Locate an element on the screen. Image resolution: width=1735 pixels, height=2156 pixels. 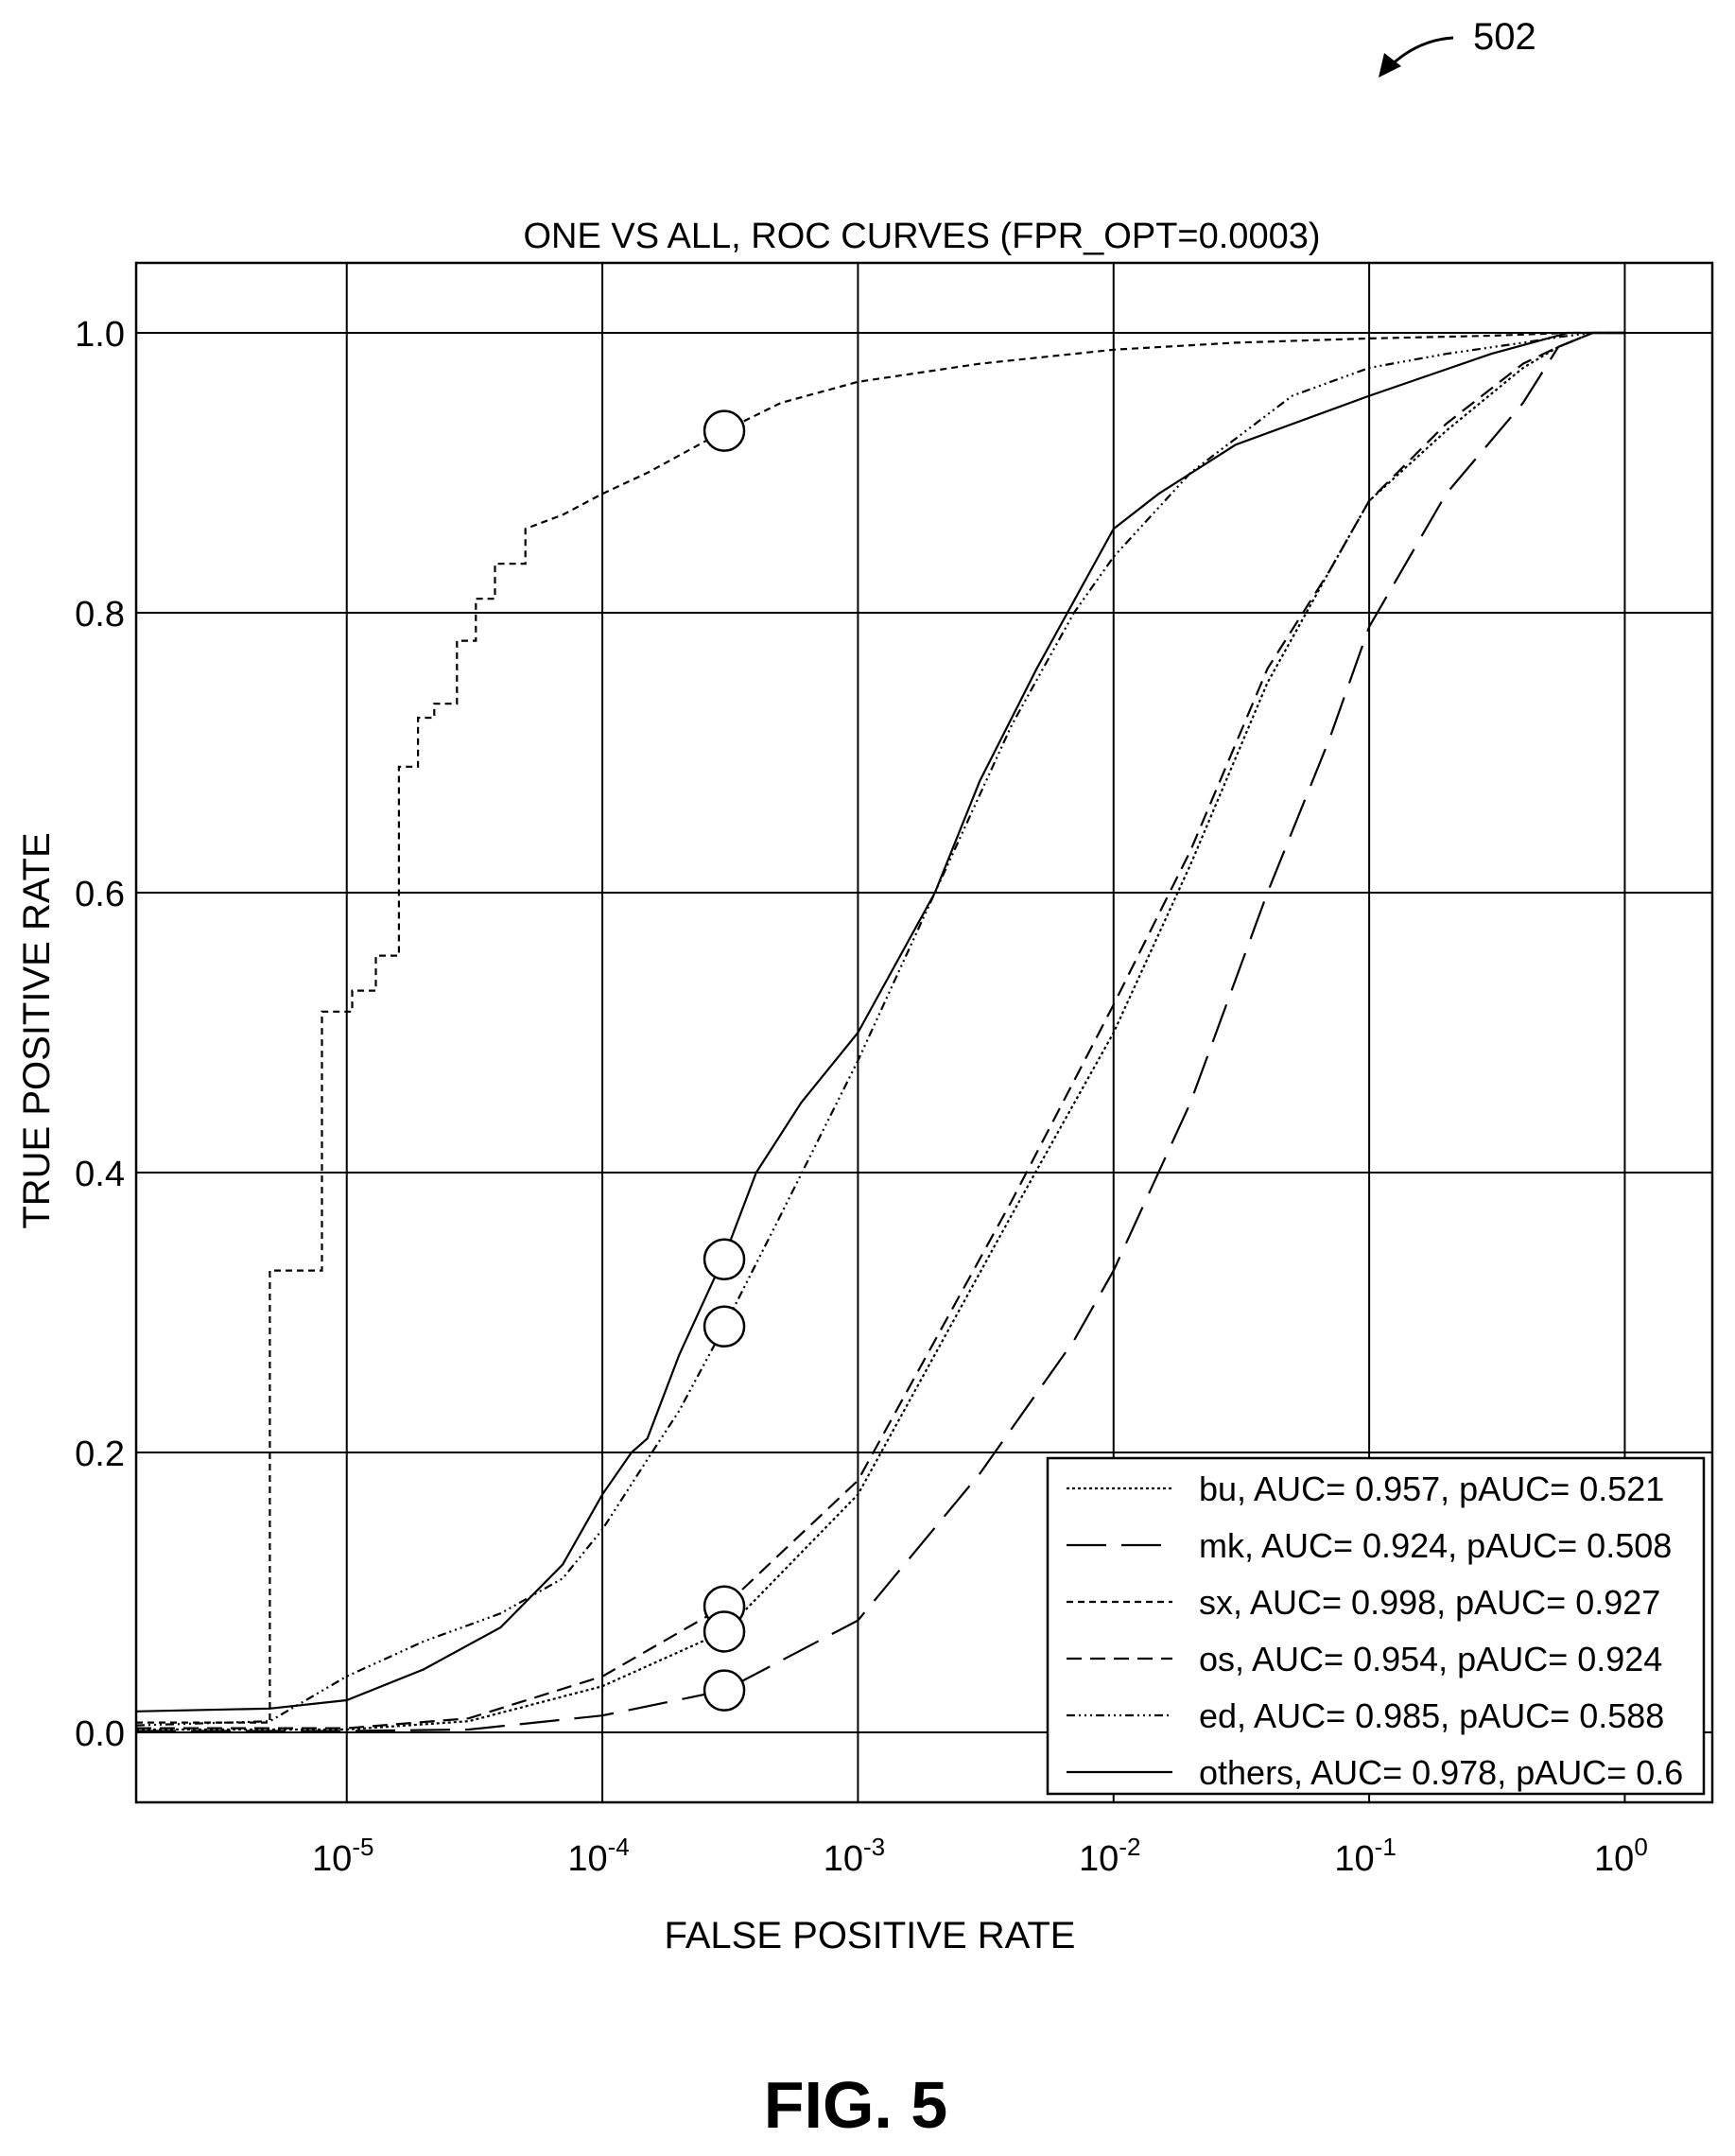
x-axis-label: FALSE POSITIVE RATE is located at coordinates (870, 1935).